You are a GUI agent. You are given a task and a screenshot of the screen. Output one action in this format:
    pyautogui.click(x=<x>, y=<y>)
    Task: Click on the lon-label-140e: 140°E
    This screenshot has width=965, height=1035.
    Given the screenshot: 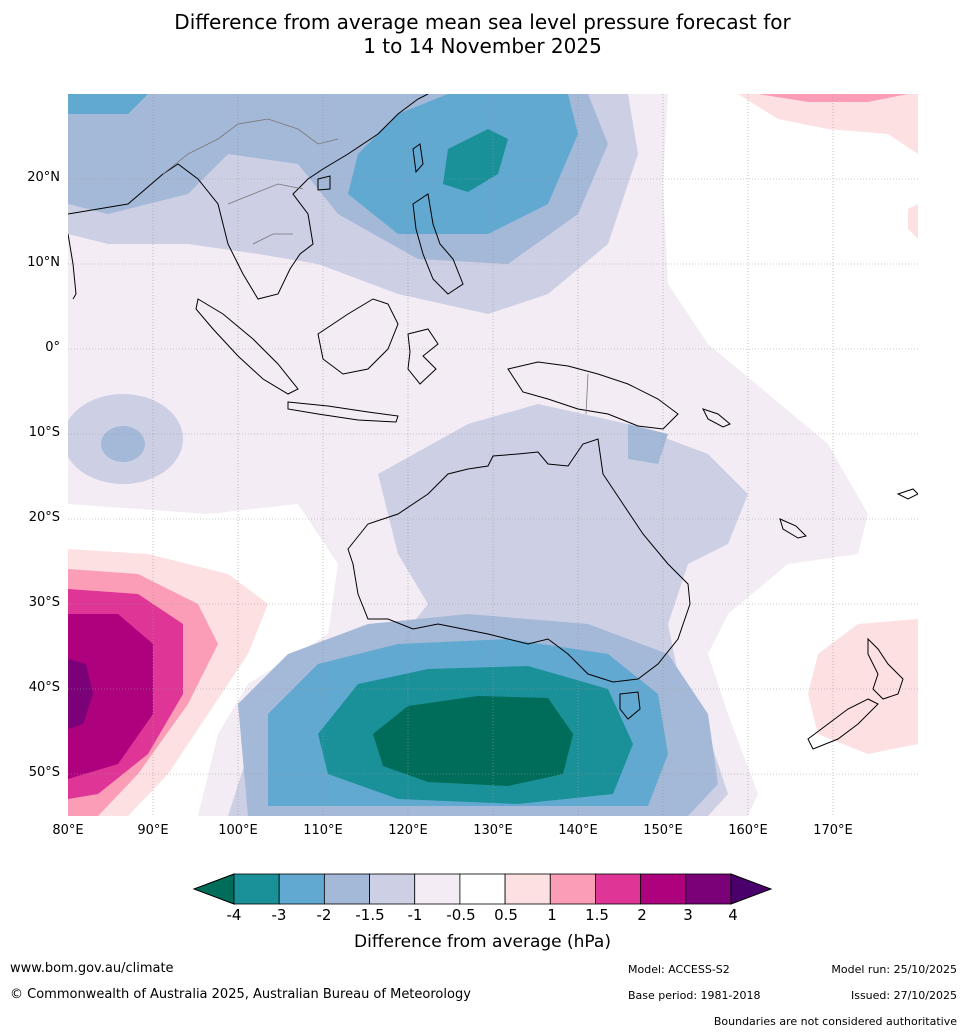 What is the action you would take?
    pyautogui.click(x=578, y=830)
    